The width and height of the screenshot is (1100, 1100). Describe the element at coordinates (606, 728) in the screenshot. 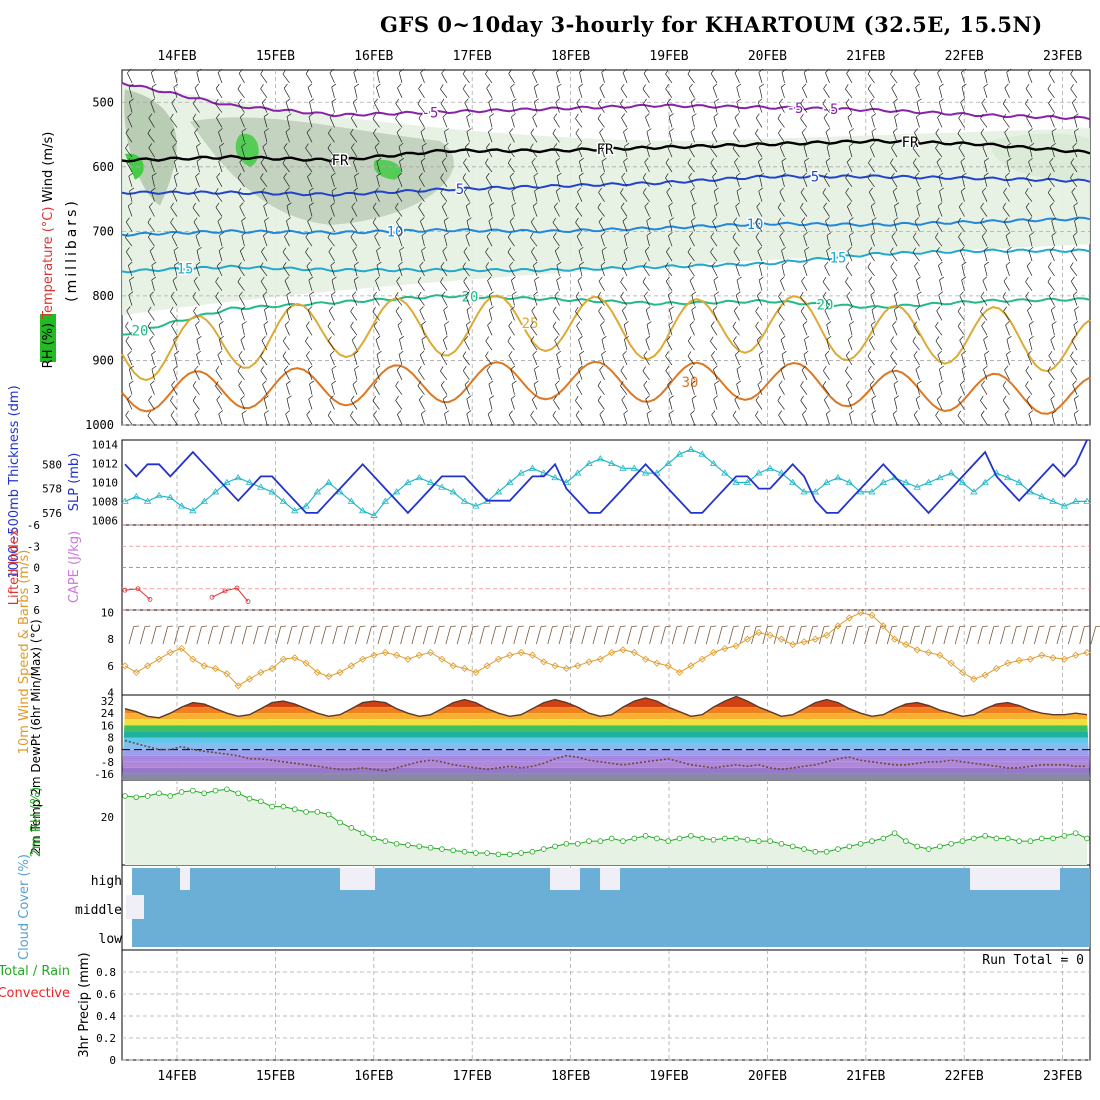

I see `temp-band` at that location.